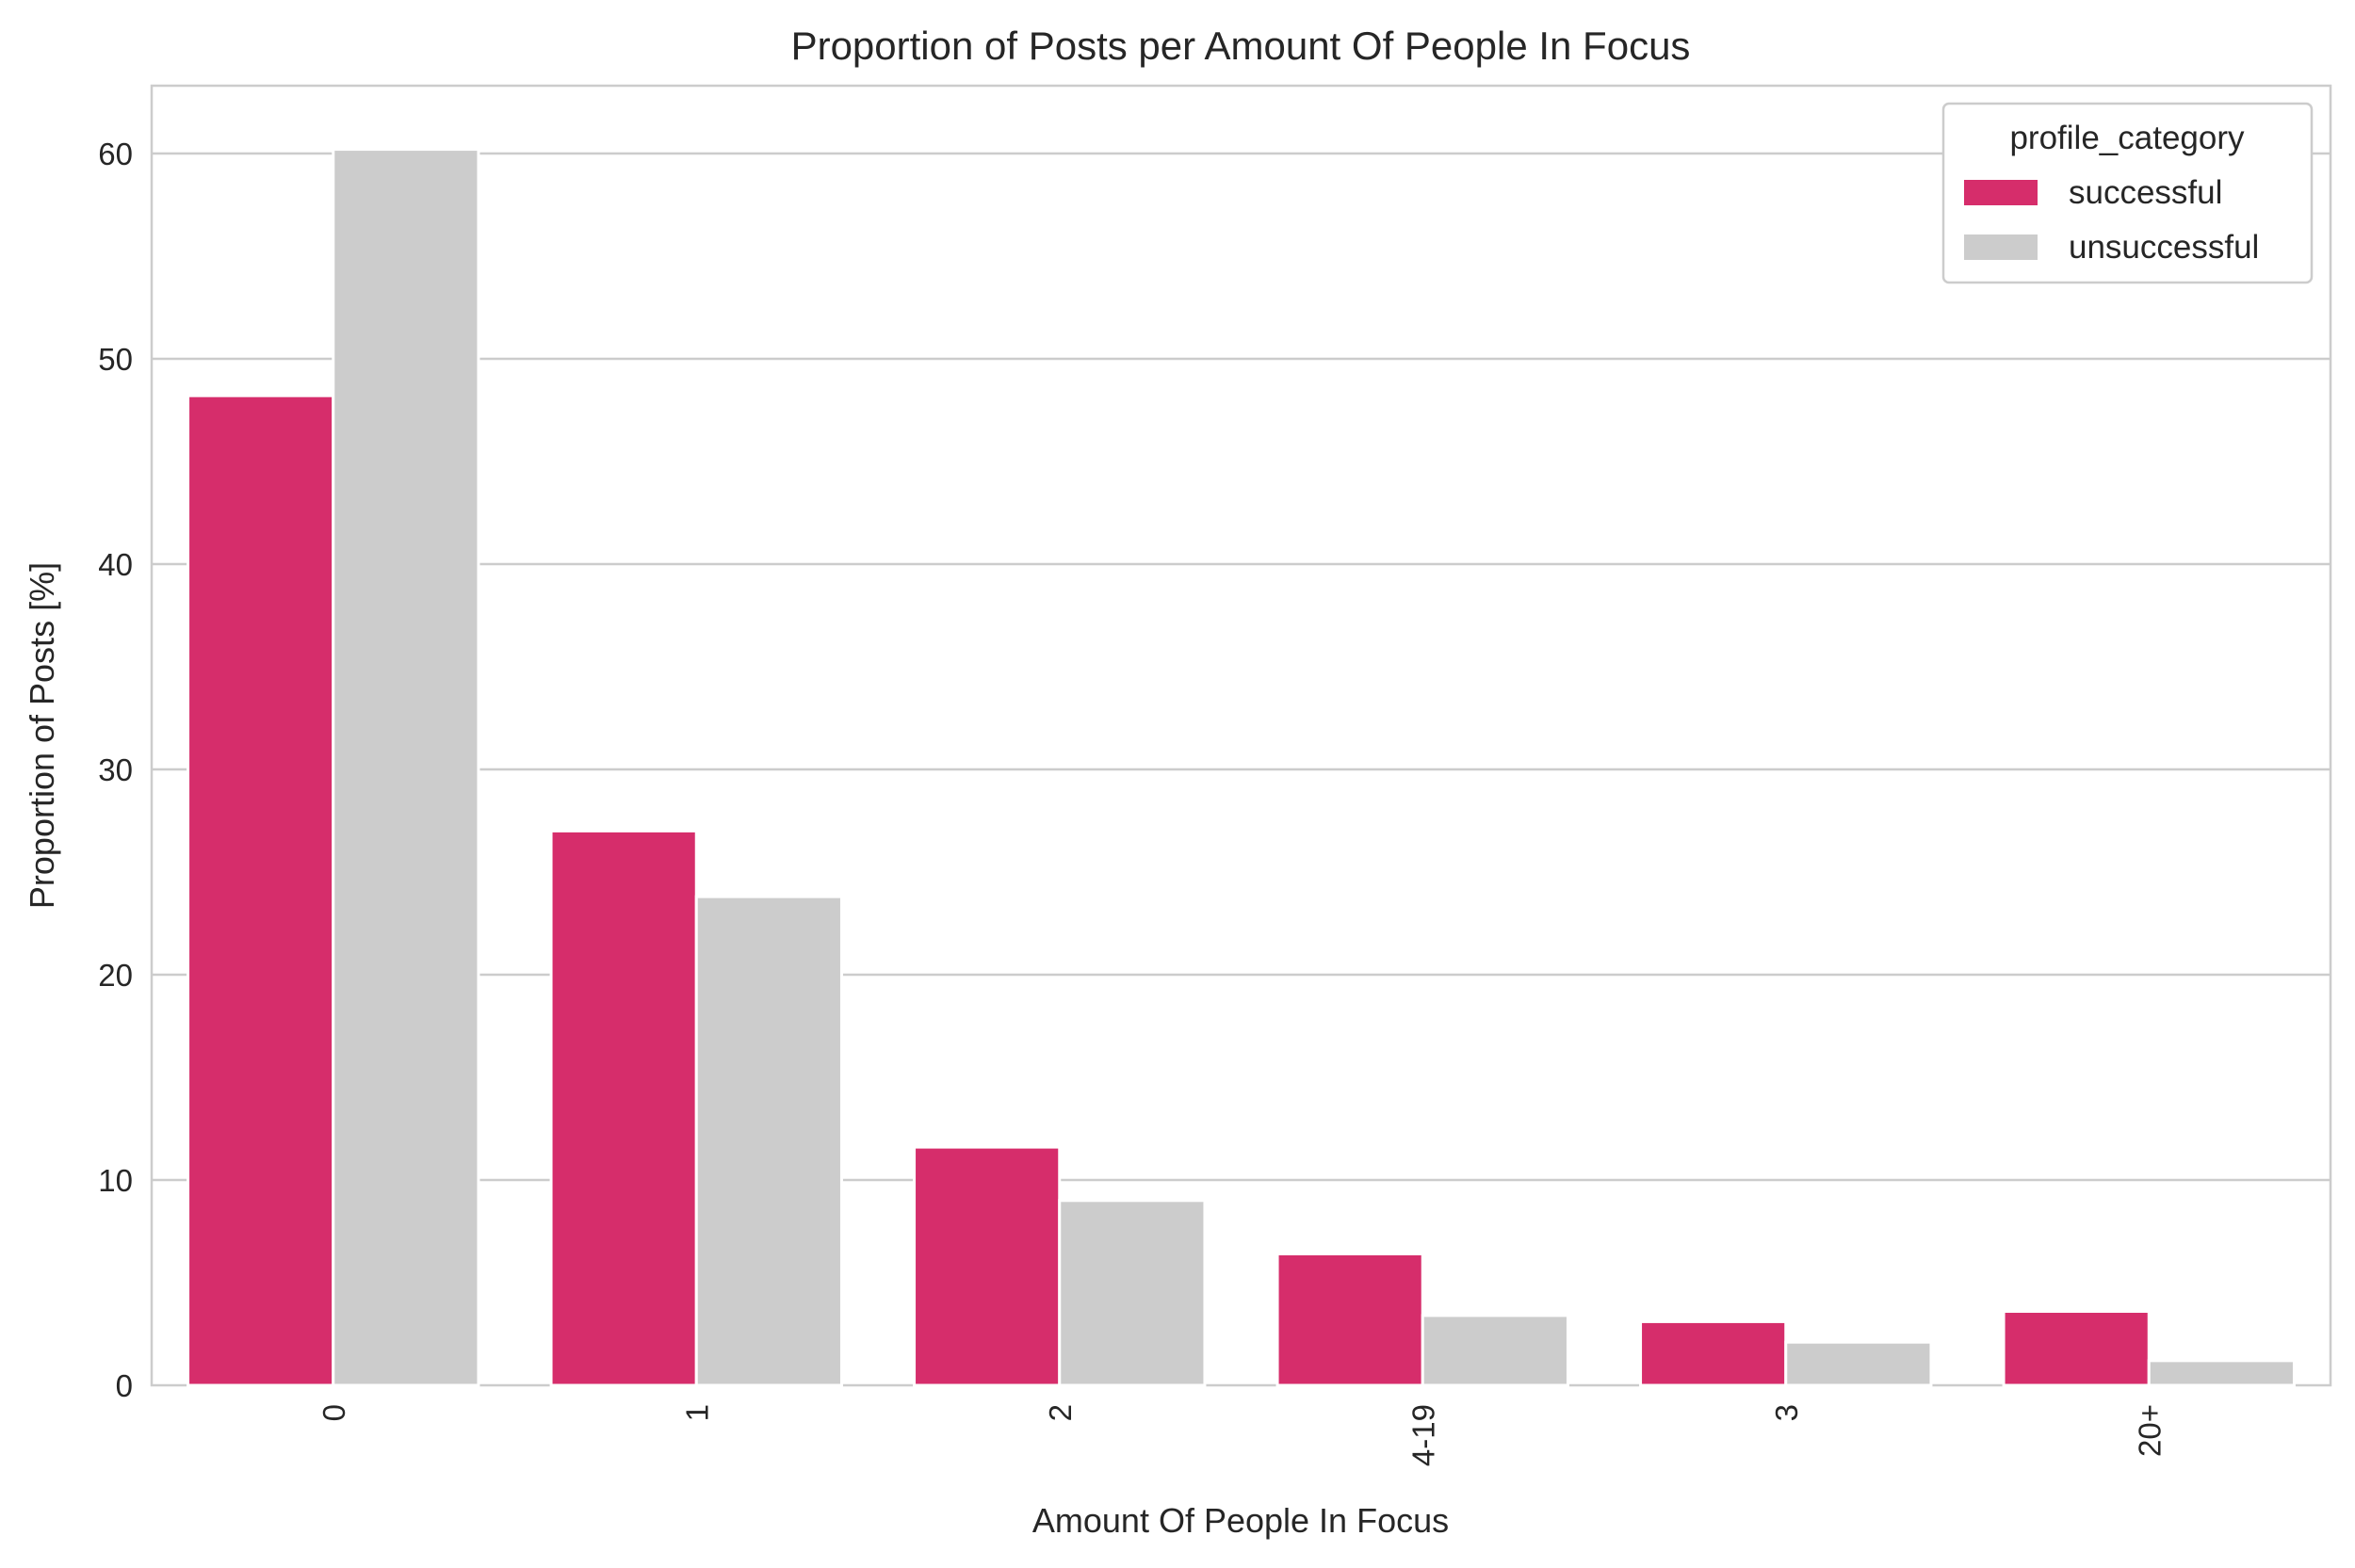 This screenshot has height=1568, width=2355. Describe the element at coordinates (2127, 138) in the screenshot. I see `legend-title: profile_category` at that location.